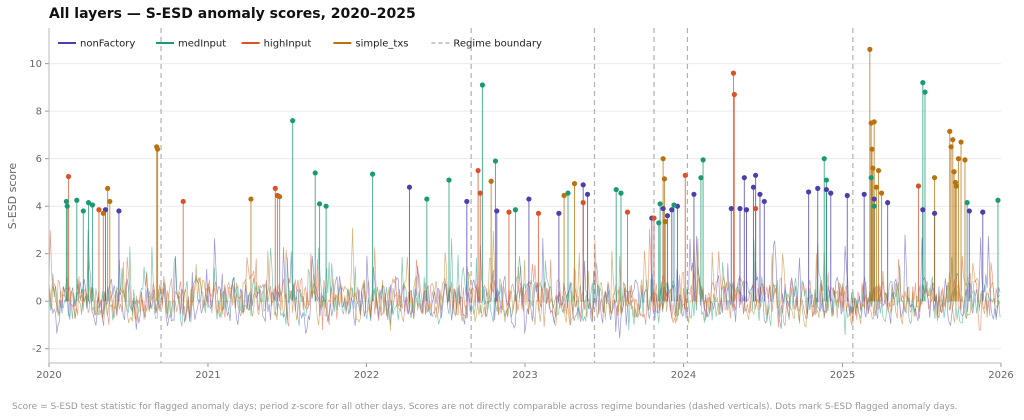 This screenshot has height=420, width=1024. What do you see at coordinates (48, 375) in the screenshot?
I see `x-tick-label: 2020` at bounding box center [48, 375].